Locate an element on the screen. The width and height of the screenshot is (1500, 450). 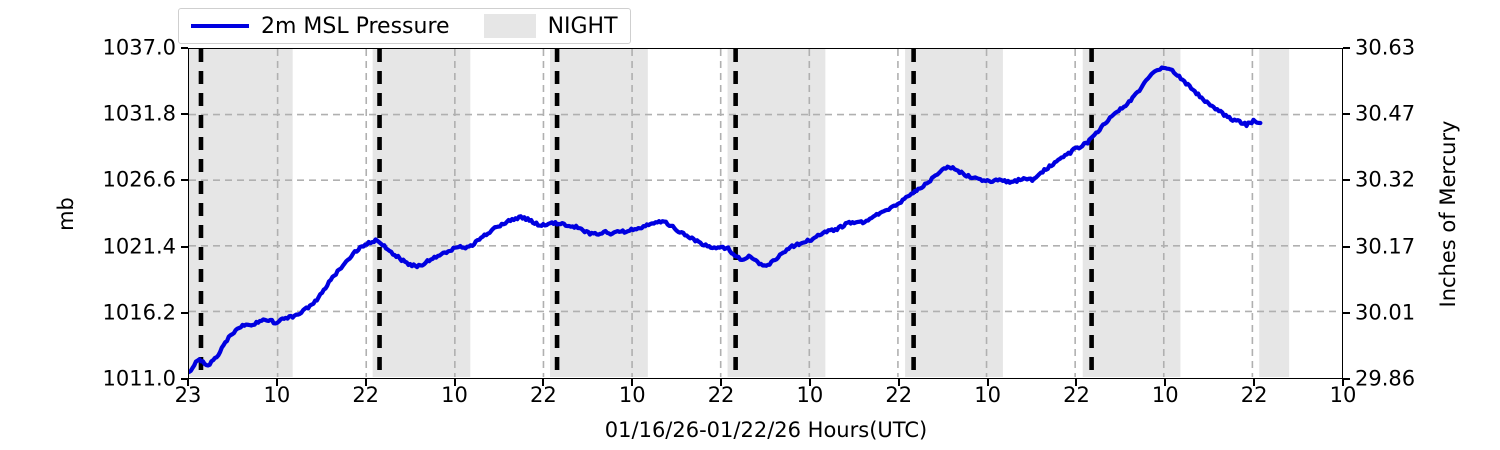
legend-label-night: NIGHT is located at coordinates (582, 26).